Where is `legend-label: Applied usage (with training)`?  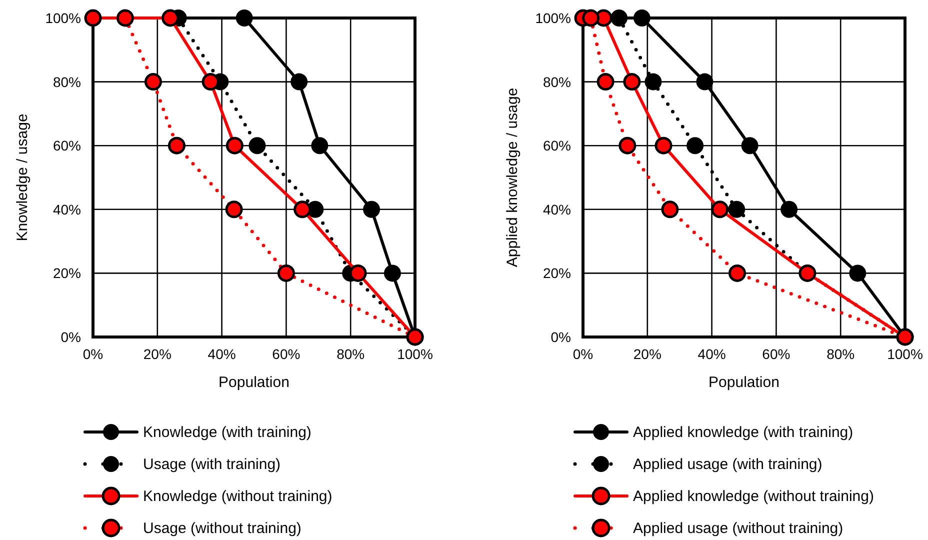
legend-label: Applied usage (with training) is located at coordinates (727, 464).